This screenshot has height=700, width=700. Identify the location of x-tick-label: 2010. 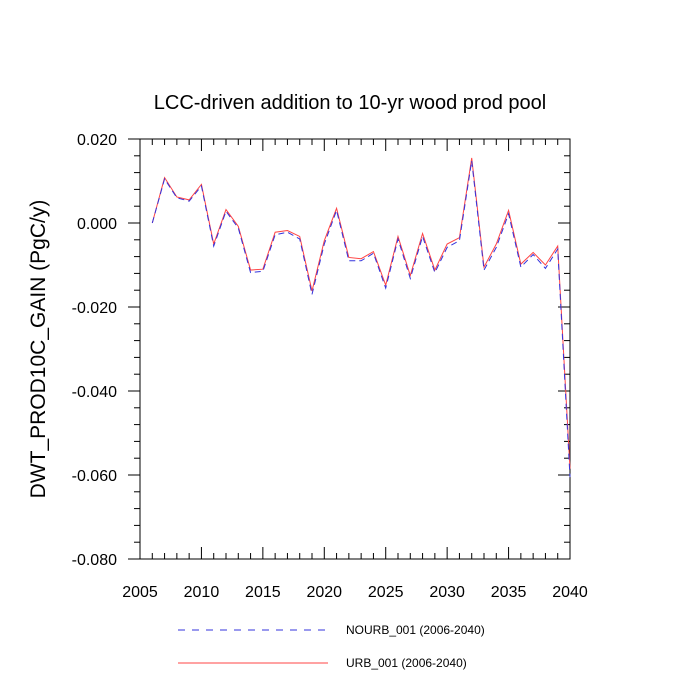
(202, 592).